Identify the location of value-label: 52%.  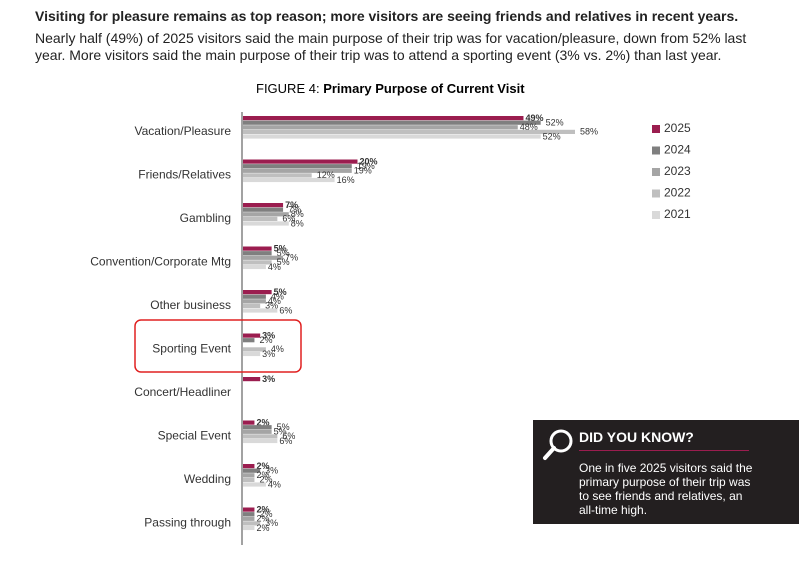
(552, 136).